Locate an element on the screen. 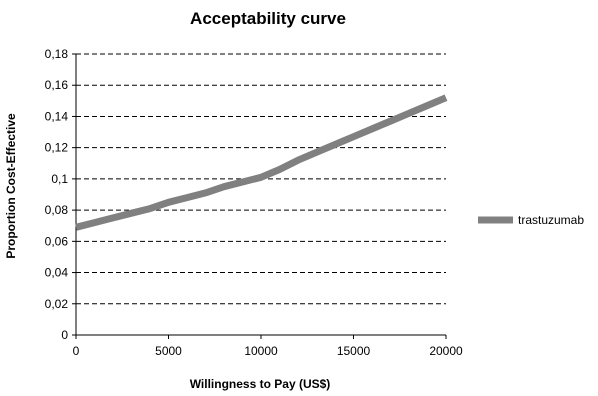 The image size is (598, 396). y-tick-label: 0,02 is located at coordinates (57, 304).